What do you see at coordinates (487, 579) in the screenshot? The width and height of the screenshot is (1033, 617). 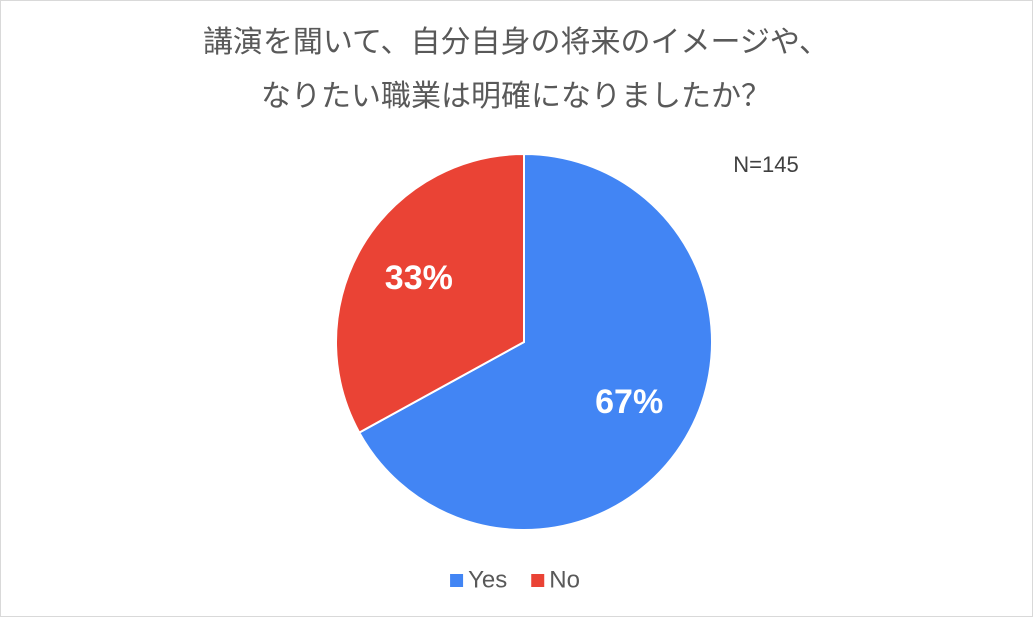 I see `legend-label: Yes` at bounding box center [487, 579].